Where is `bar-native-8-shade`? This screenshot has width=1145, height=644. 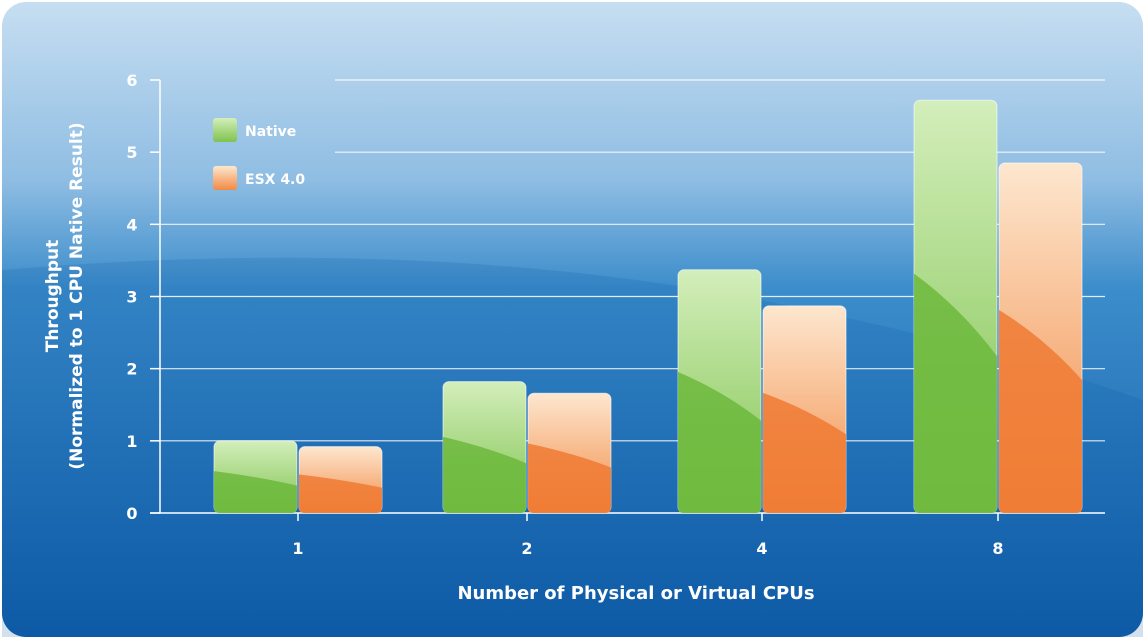 bar-native-8-shade is located at coordinates (955, 393).